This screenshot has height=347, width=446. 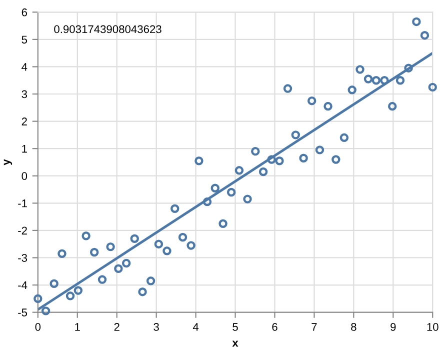 I want to click on y-tick-label: -5, so click(x=23, y=312).